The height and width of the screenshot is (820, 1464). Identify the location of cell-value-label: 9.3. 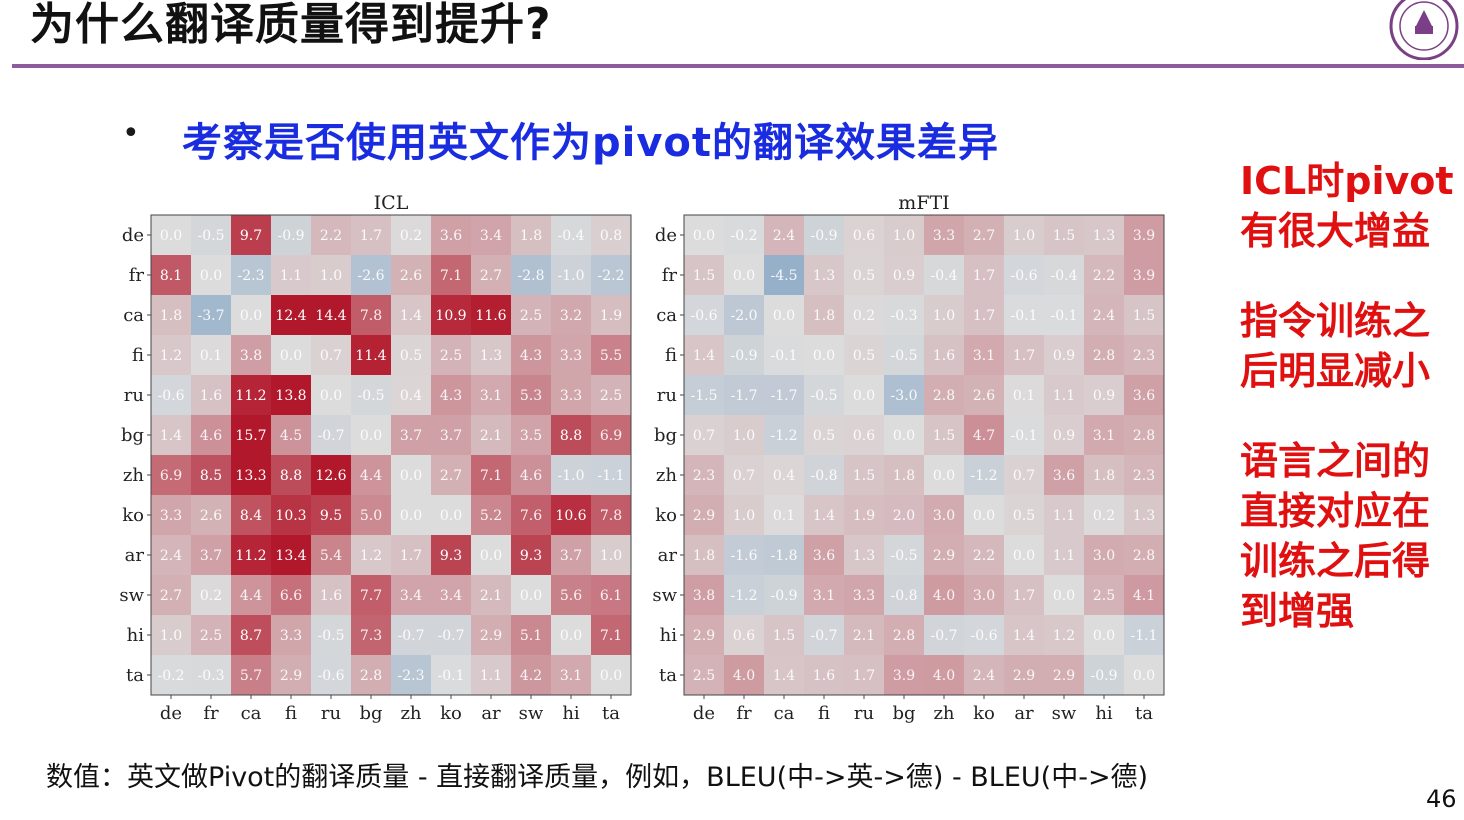
(451, 556).